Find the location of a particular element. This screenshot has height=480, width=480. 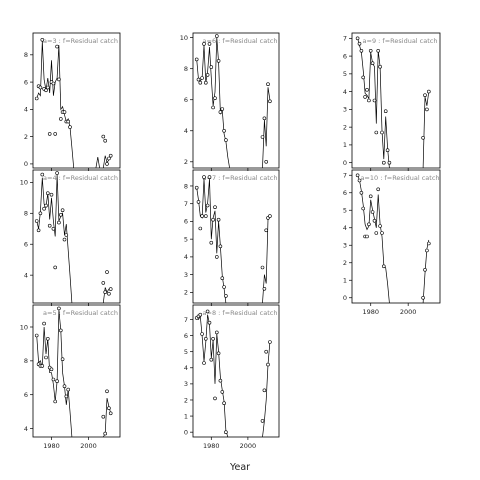

panel-6: a=8 : f=Residual catch 0 1 2 3 4 5 6 7 1980 2000 is located at coordinates (232, 377).